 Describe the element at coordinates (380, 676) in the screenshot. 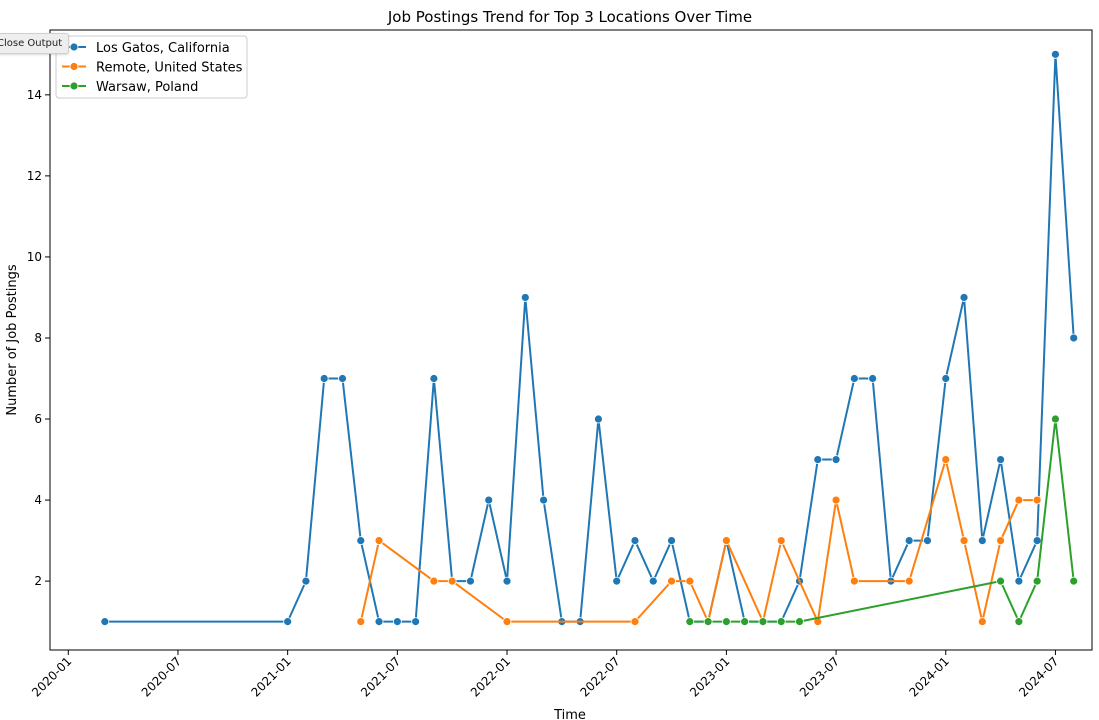

I see `x-tick-label: 2021-07` at that location.